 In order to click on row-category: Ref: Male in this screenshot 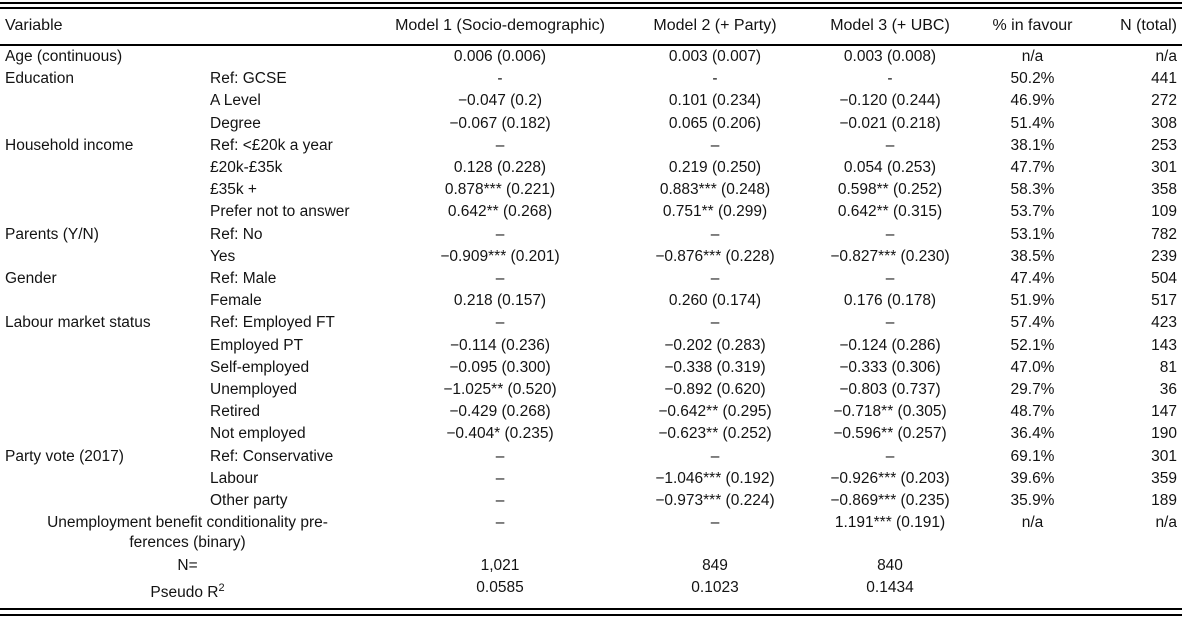, I will do `click(243, 279)`.